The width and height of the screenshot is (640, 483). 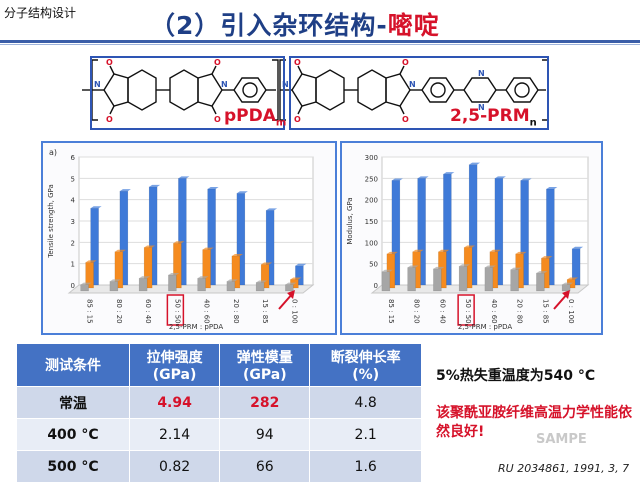 What do you see at coordinates (265, 365) in the screenshot?
I see `header-modulus: 弹性模量 (GPa)` at bounding box center [265, 365].